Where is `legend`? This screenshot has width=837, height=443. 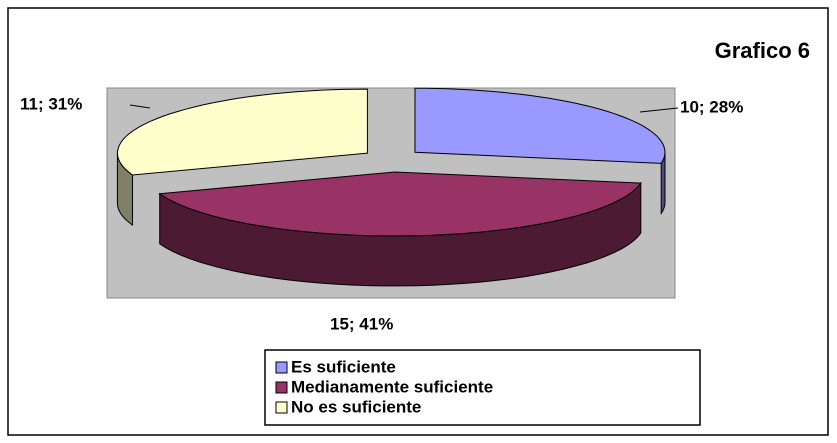 legend is located at coordinates (482, 387).